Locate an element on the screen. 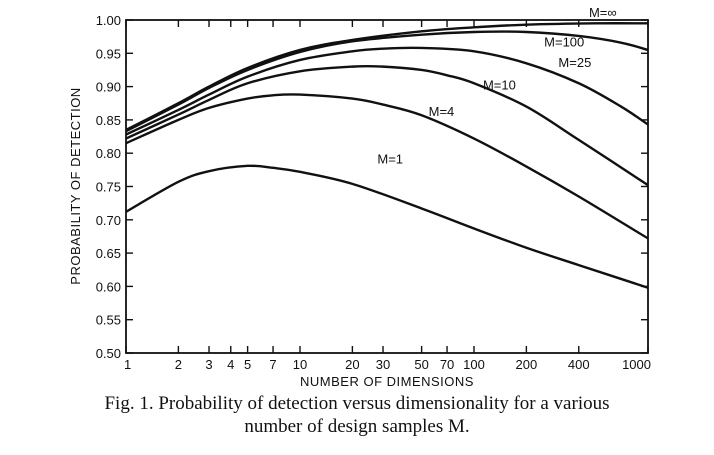  curve-label: M=∞ is located at coordinates (603, 12).